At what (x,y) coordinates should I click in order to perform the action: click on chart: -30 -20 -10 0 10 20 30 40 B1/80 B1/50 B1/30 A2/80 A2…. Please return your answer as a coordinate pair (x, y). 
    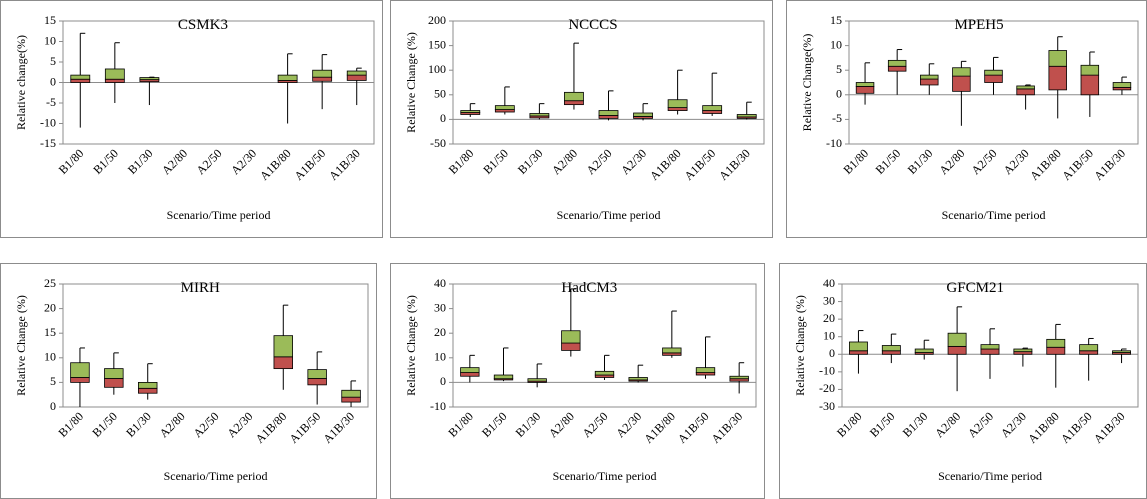
    Looking at the image, I should click on (966, 379).